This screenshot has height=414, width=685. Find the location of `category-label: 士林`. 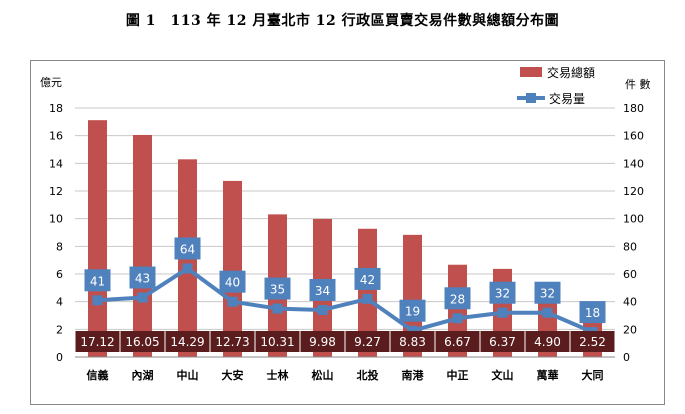

category-label: 士林 is located at coordinates (278, 375).